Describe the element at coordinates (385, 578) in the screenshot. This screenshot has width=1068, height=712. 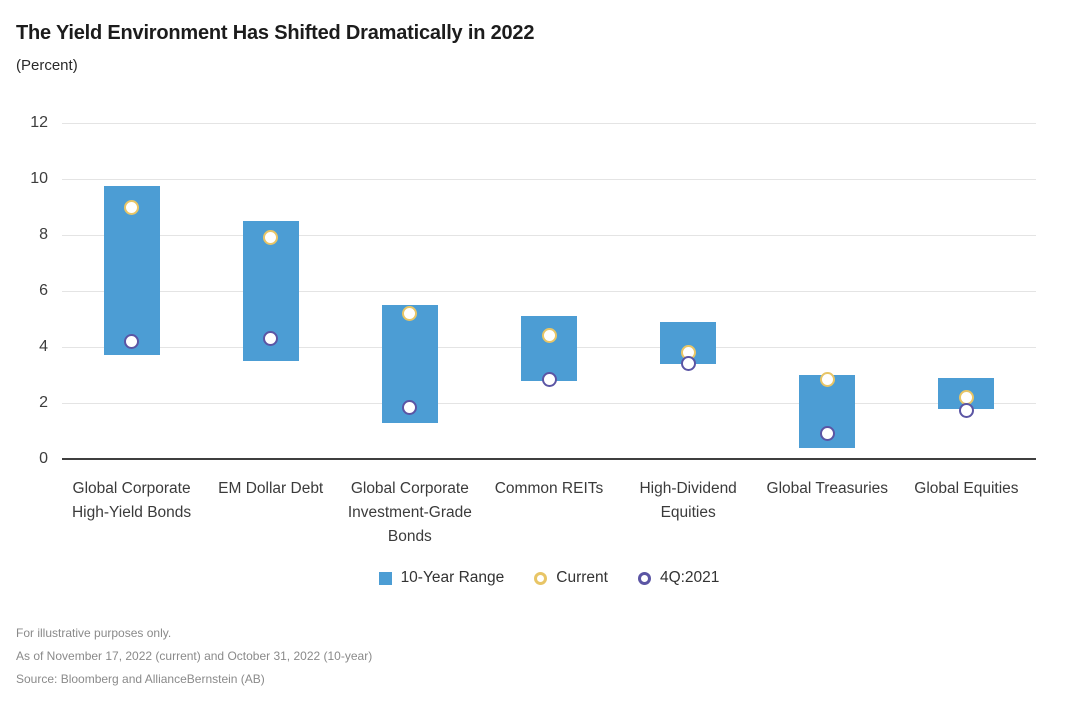
I see `legend-square-swatch-icon` at that location.